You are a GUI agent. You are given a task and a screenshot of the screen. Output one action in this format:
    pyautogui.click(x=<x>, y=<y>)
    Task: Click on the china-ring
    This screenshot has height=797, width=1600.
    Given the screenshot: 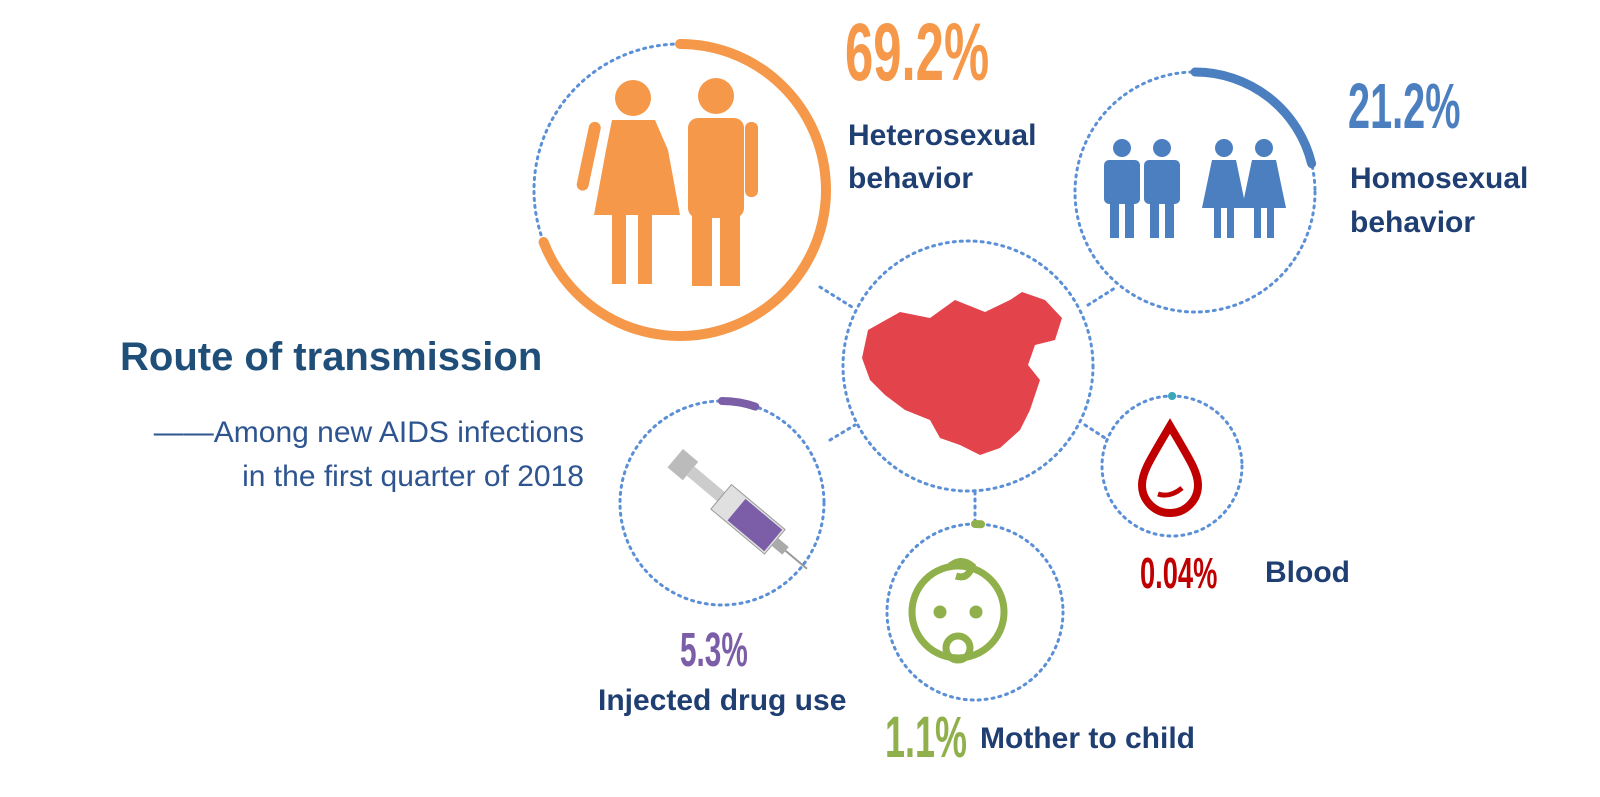 What is the action you would take?
    pyautogui.click(x=968, y=366)
    